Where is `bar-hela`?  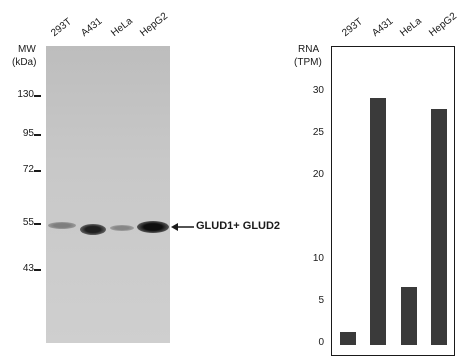
bar-hela is located at coordinates (409, 315).